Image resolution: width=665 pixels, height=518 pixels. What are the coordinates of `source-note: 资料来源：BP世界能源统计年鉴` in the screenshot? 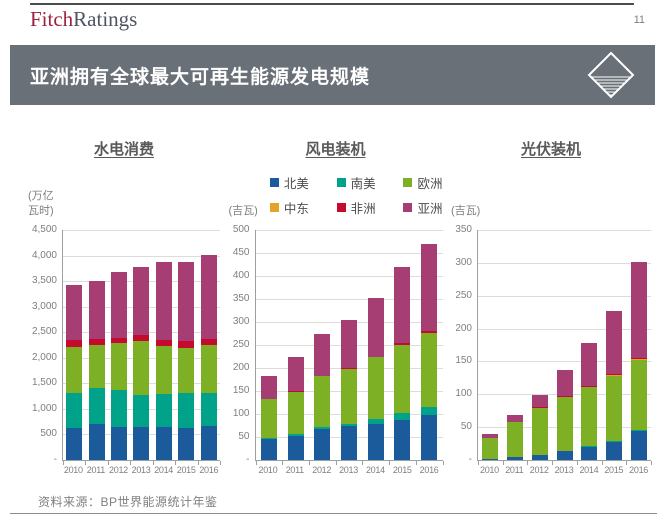 It's located at (128, 502).